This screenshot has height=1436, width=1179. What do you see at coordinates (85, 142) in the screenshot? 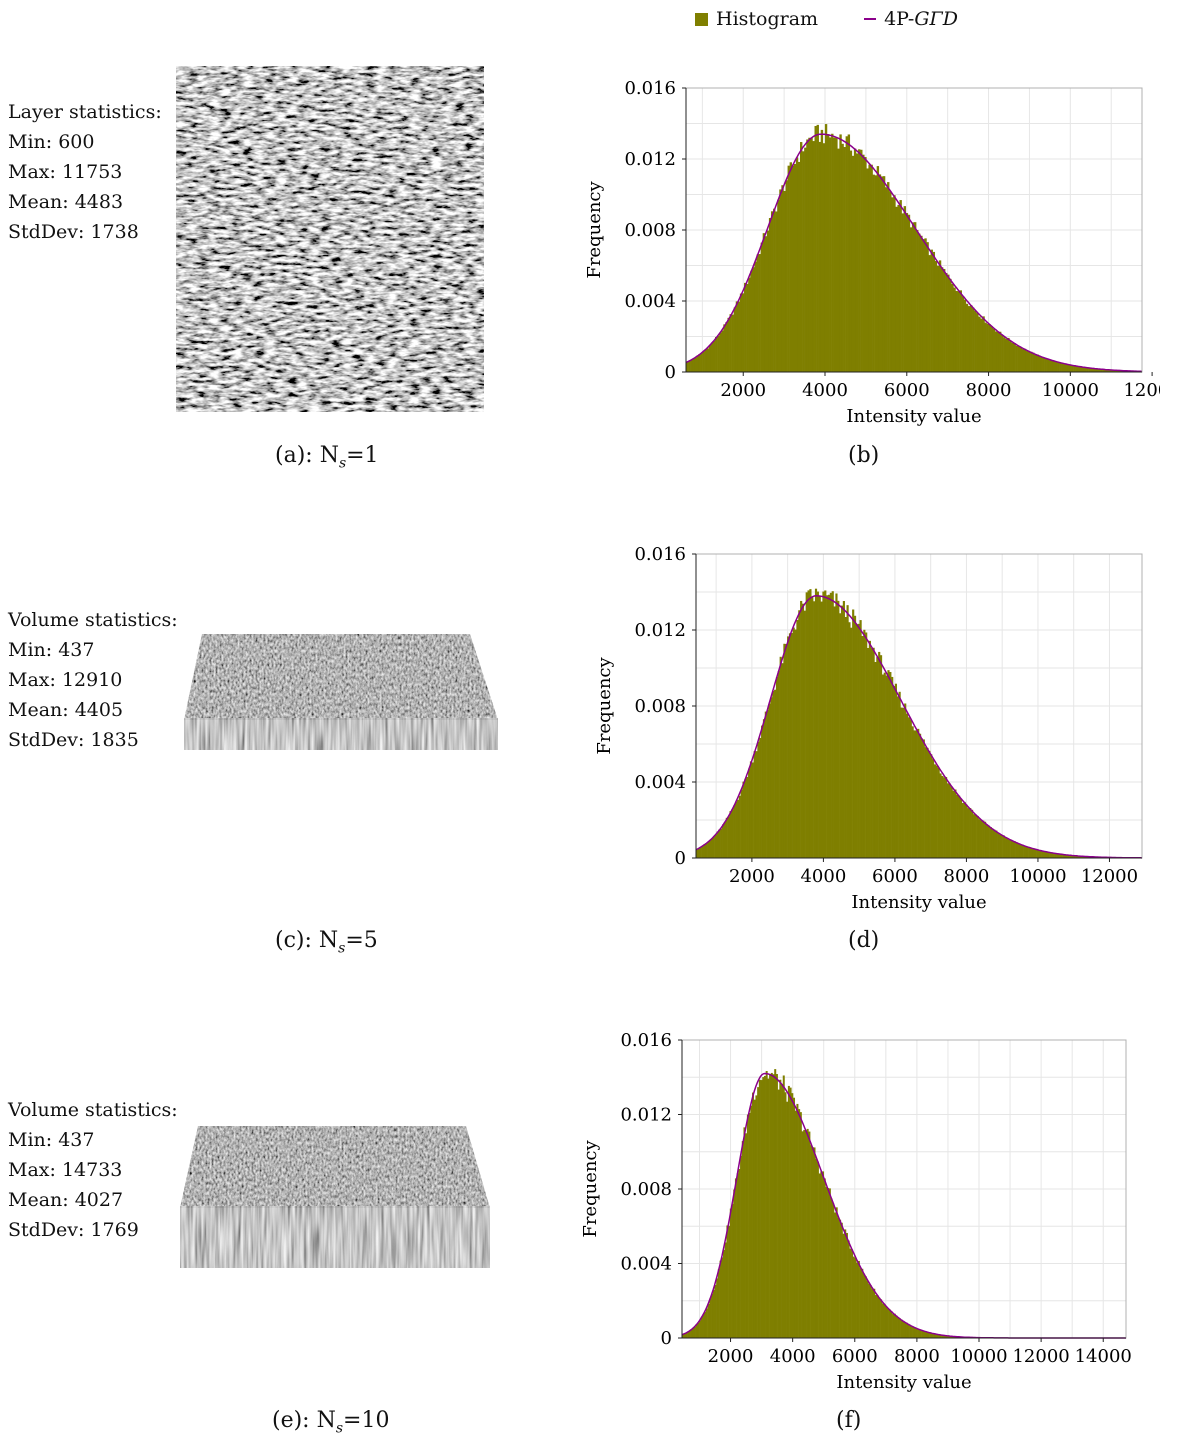
I see `stats-min: Min: 600` at bounding box center [85, 142].